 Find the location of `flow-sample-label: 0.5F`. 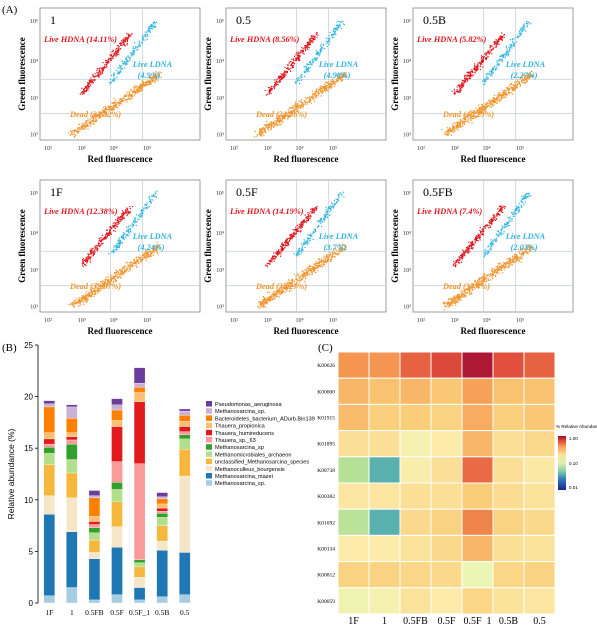

flow-sample-label: 0.5F is located at coordinates (247, 192).